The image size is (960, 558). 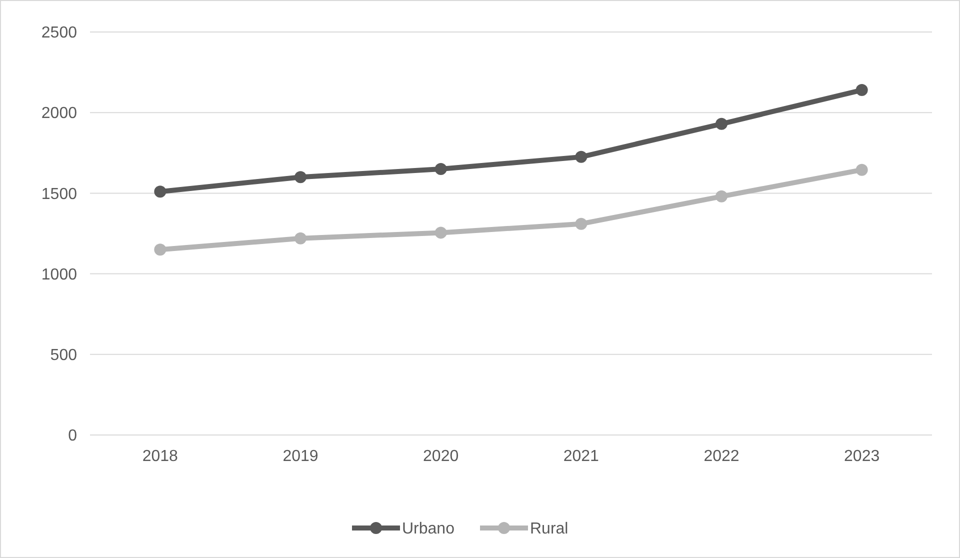 I want to click on x-tick-label: 2021, so click(x=581, y=456).